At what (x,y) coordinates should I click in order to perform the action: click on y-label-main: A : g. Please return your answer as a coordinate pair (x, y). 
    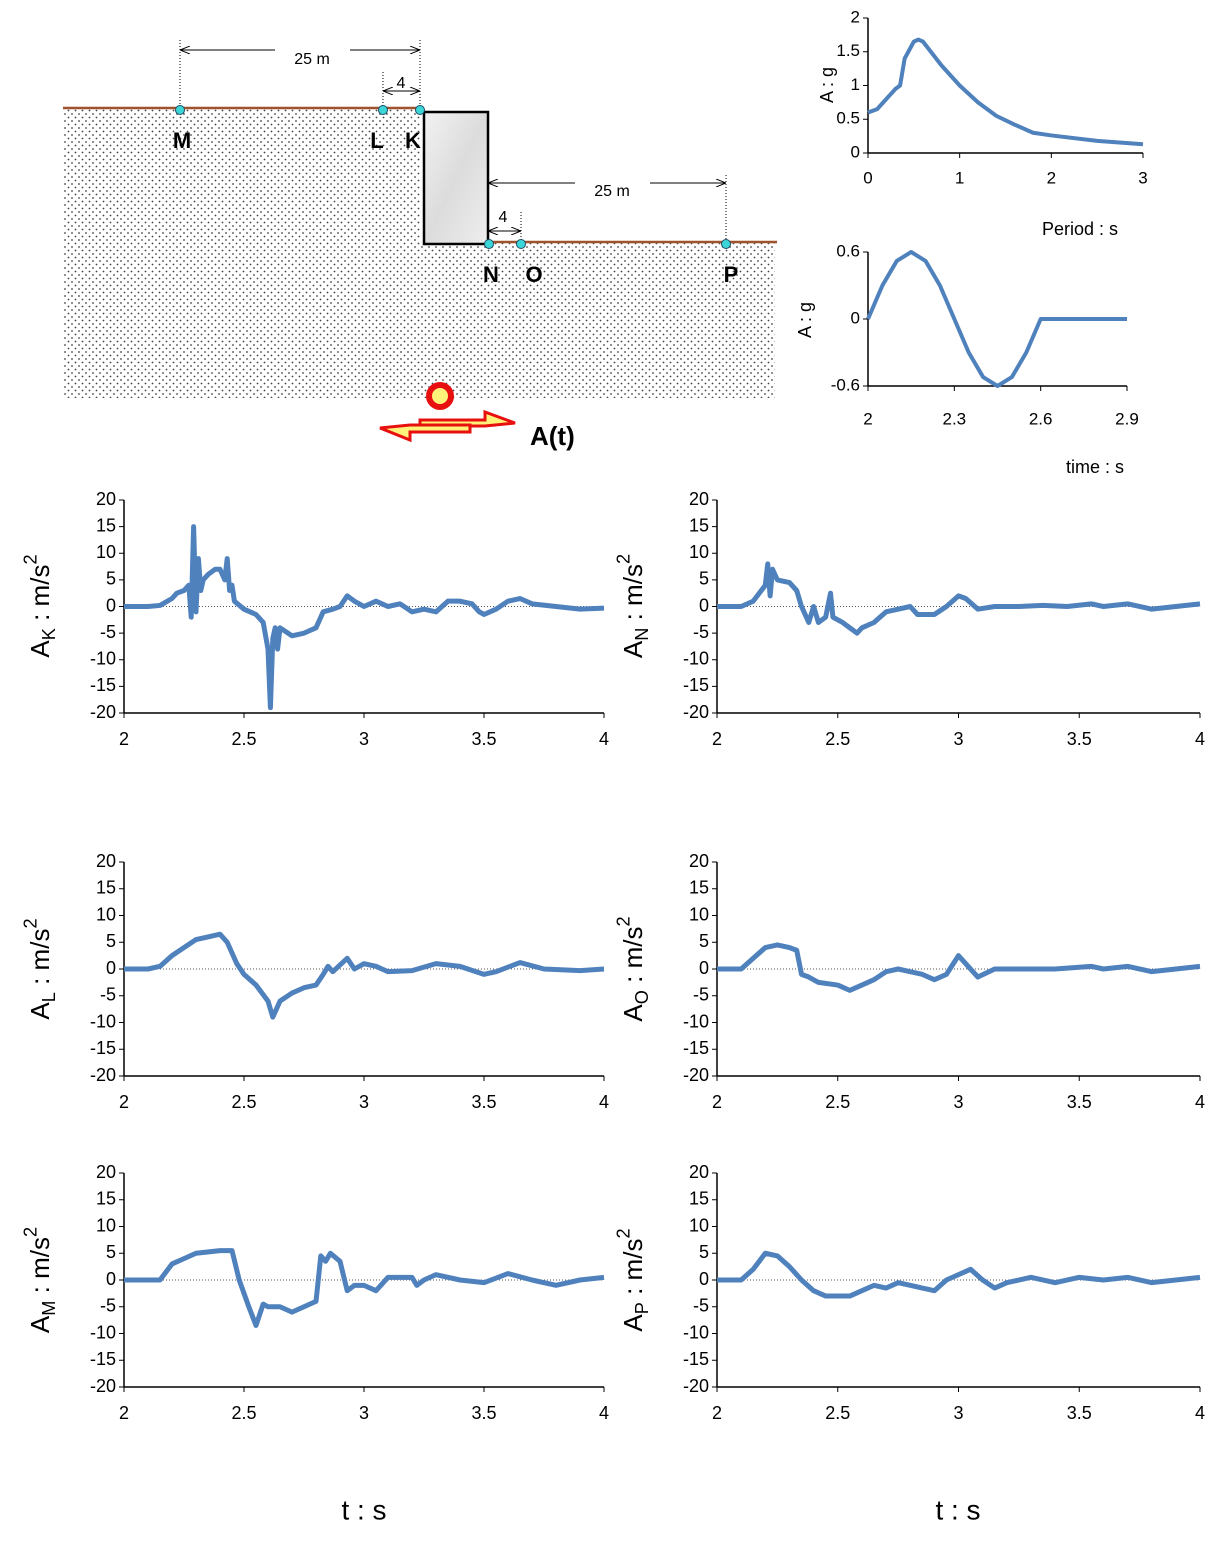
    Looking at the image, I should click on (827, 85).